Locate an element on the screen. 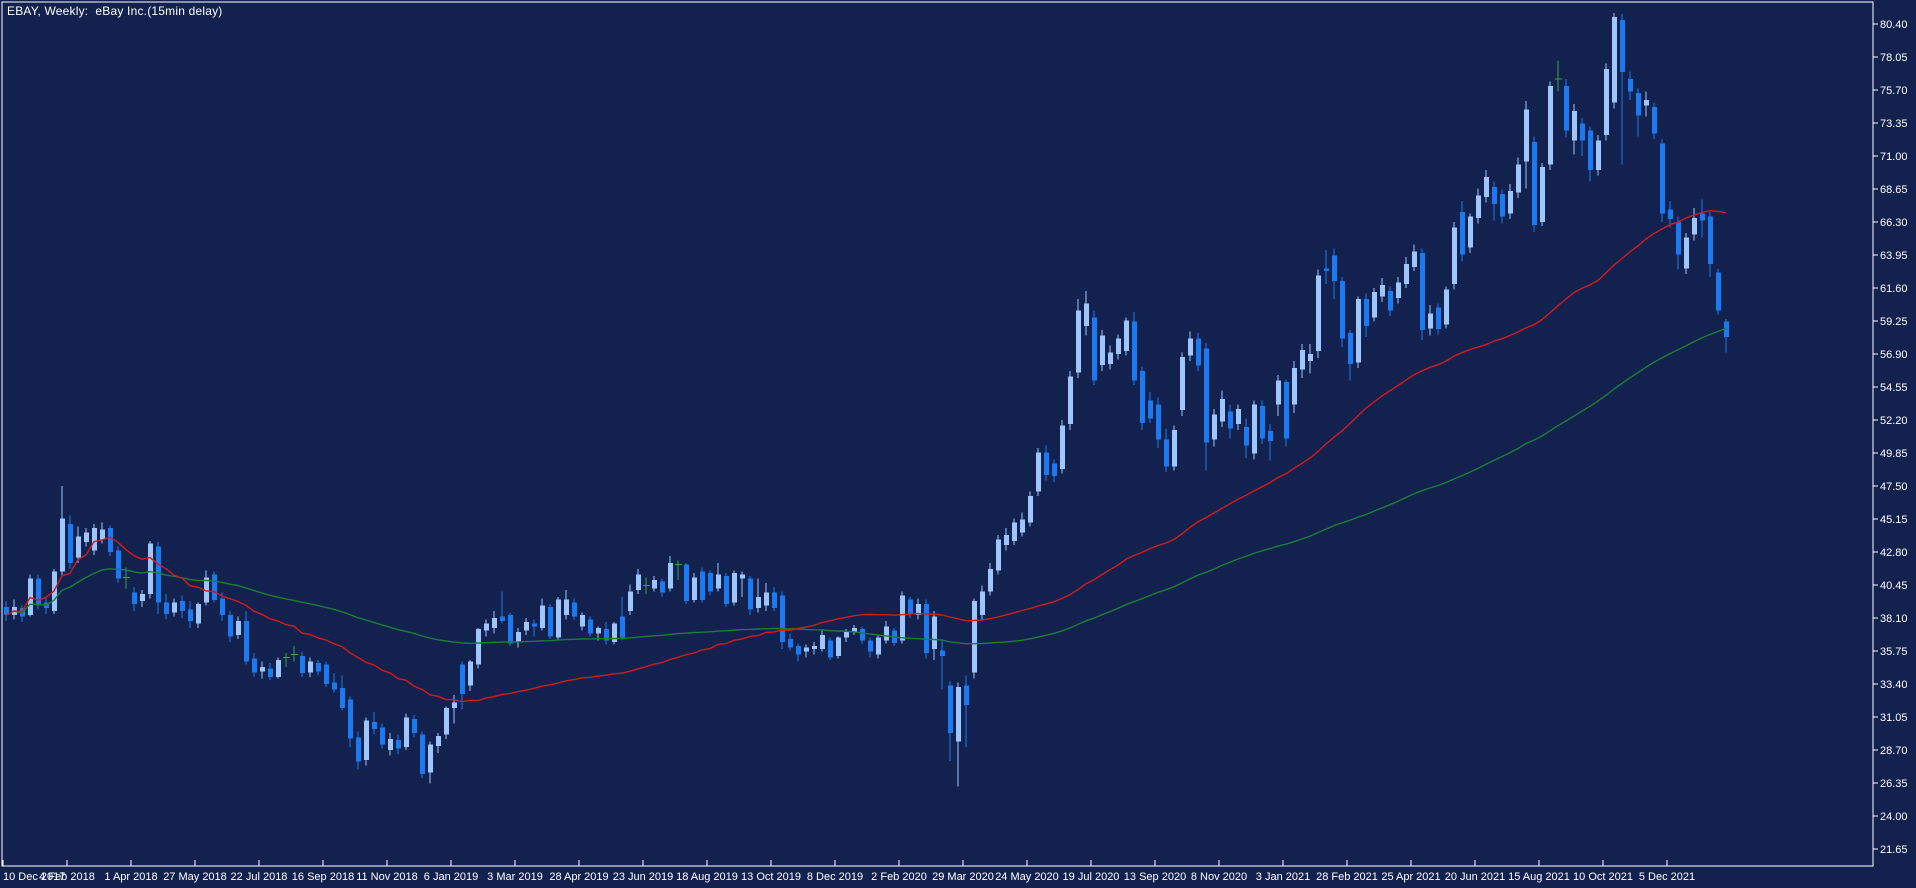 The height and width of the screenshot is (888, 1916). date-tick-label: 4 Feb 2018 is located at coordinates (67, 877).